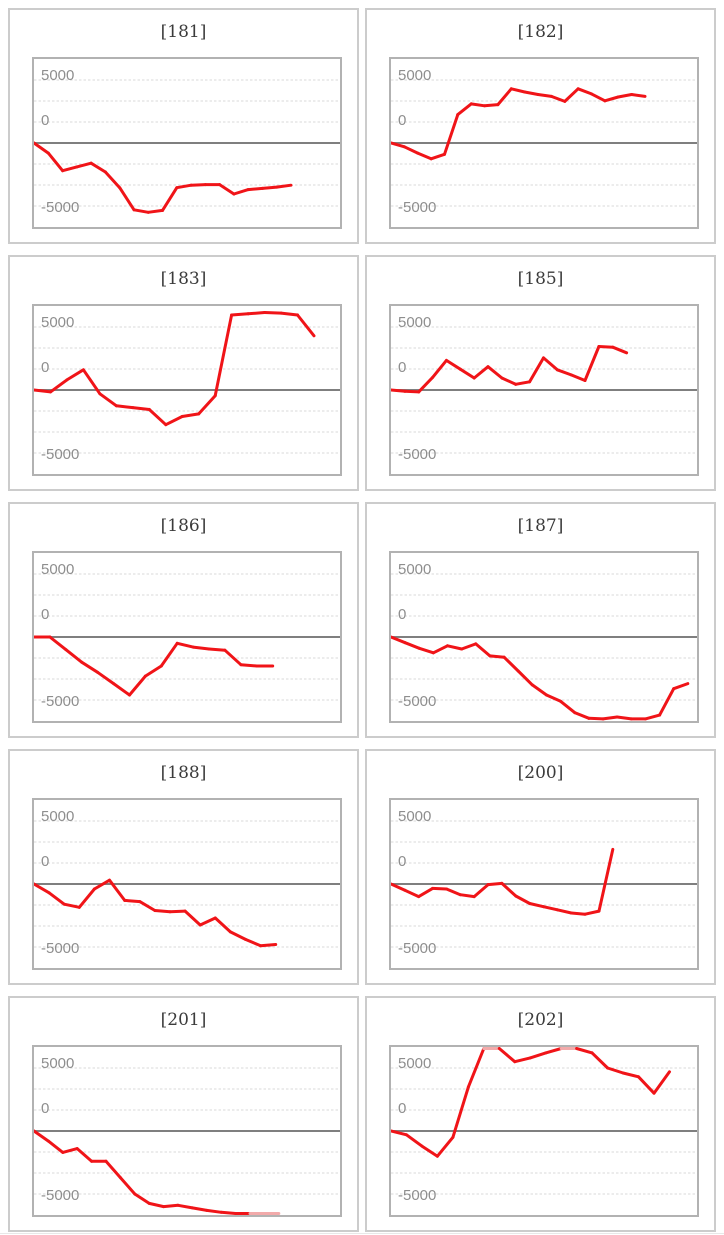 The image size is (724, 1235). I want to click on chart-card: [182] 5000 0 -5000, so click(540, 126).